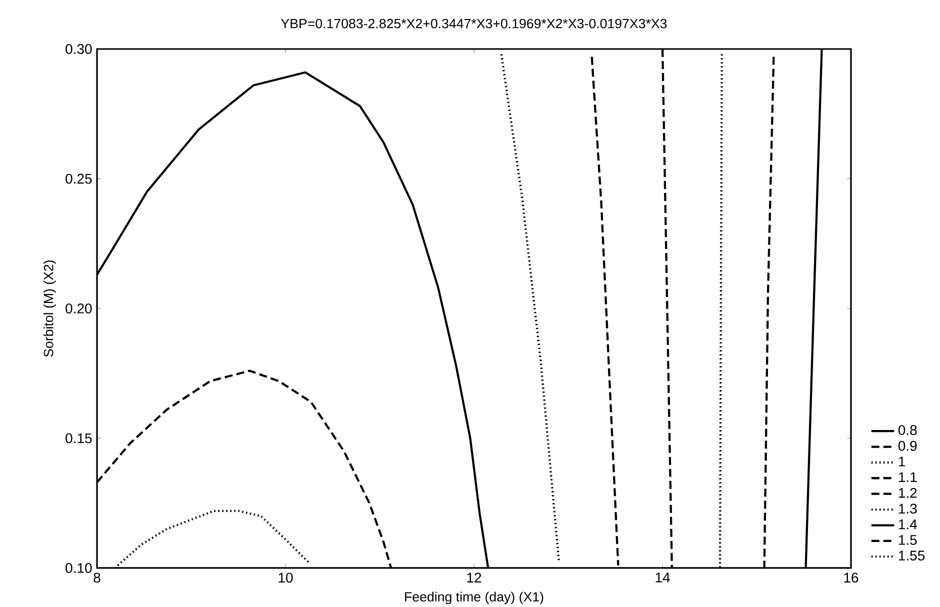 This screenshot has height=607, width=940. What do you see at coordinates (79, 49) in the screenshot?
I see `y-tick-label: 0.30` at bounding box center [79, 49].